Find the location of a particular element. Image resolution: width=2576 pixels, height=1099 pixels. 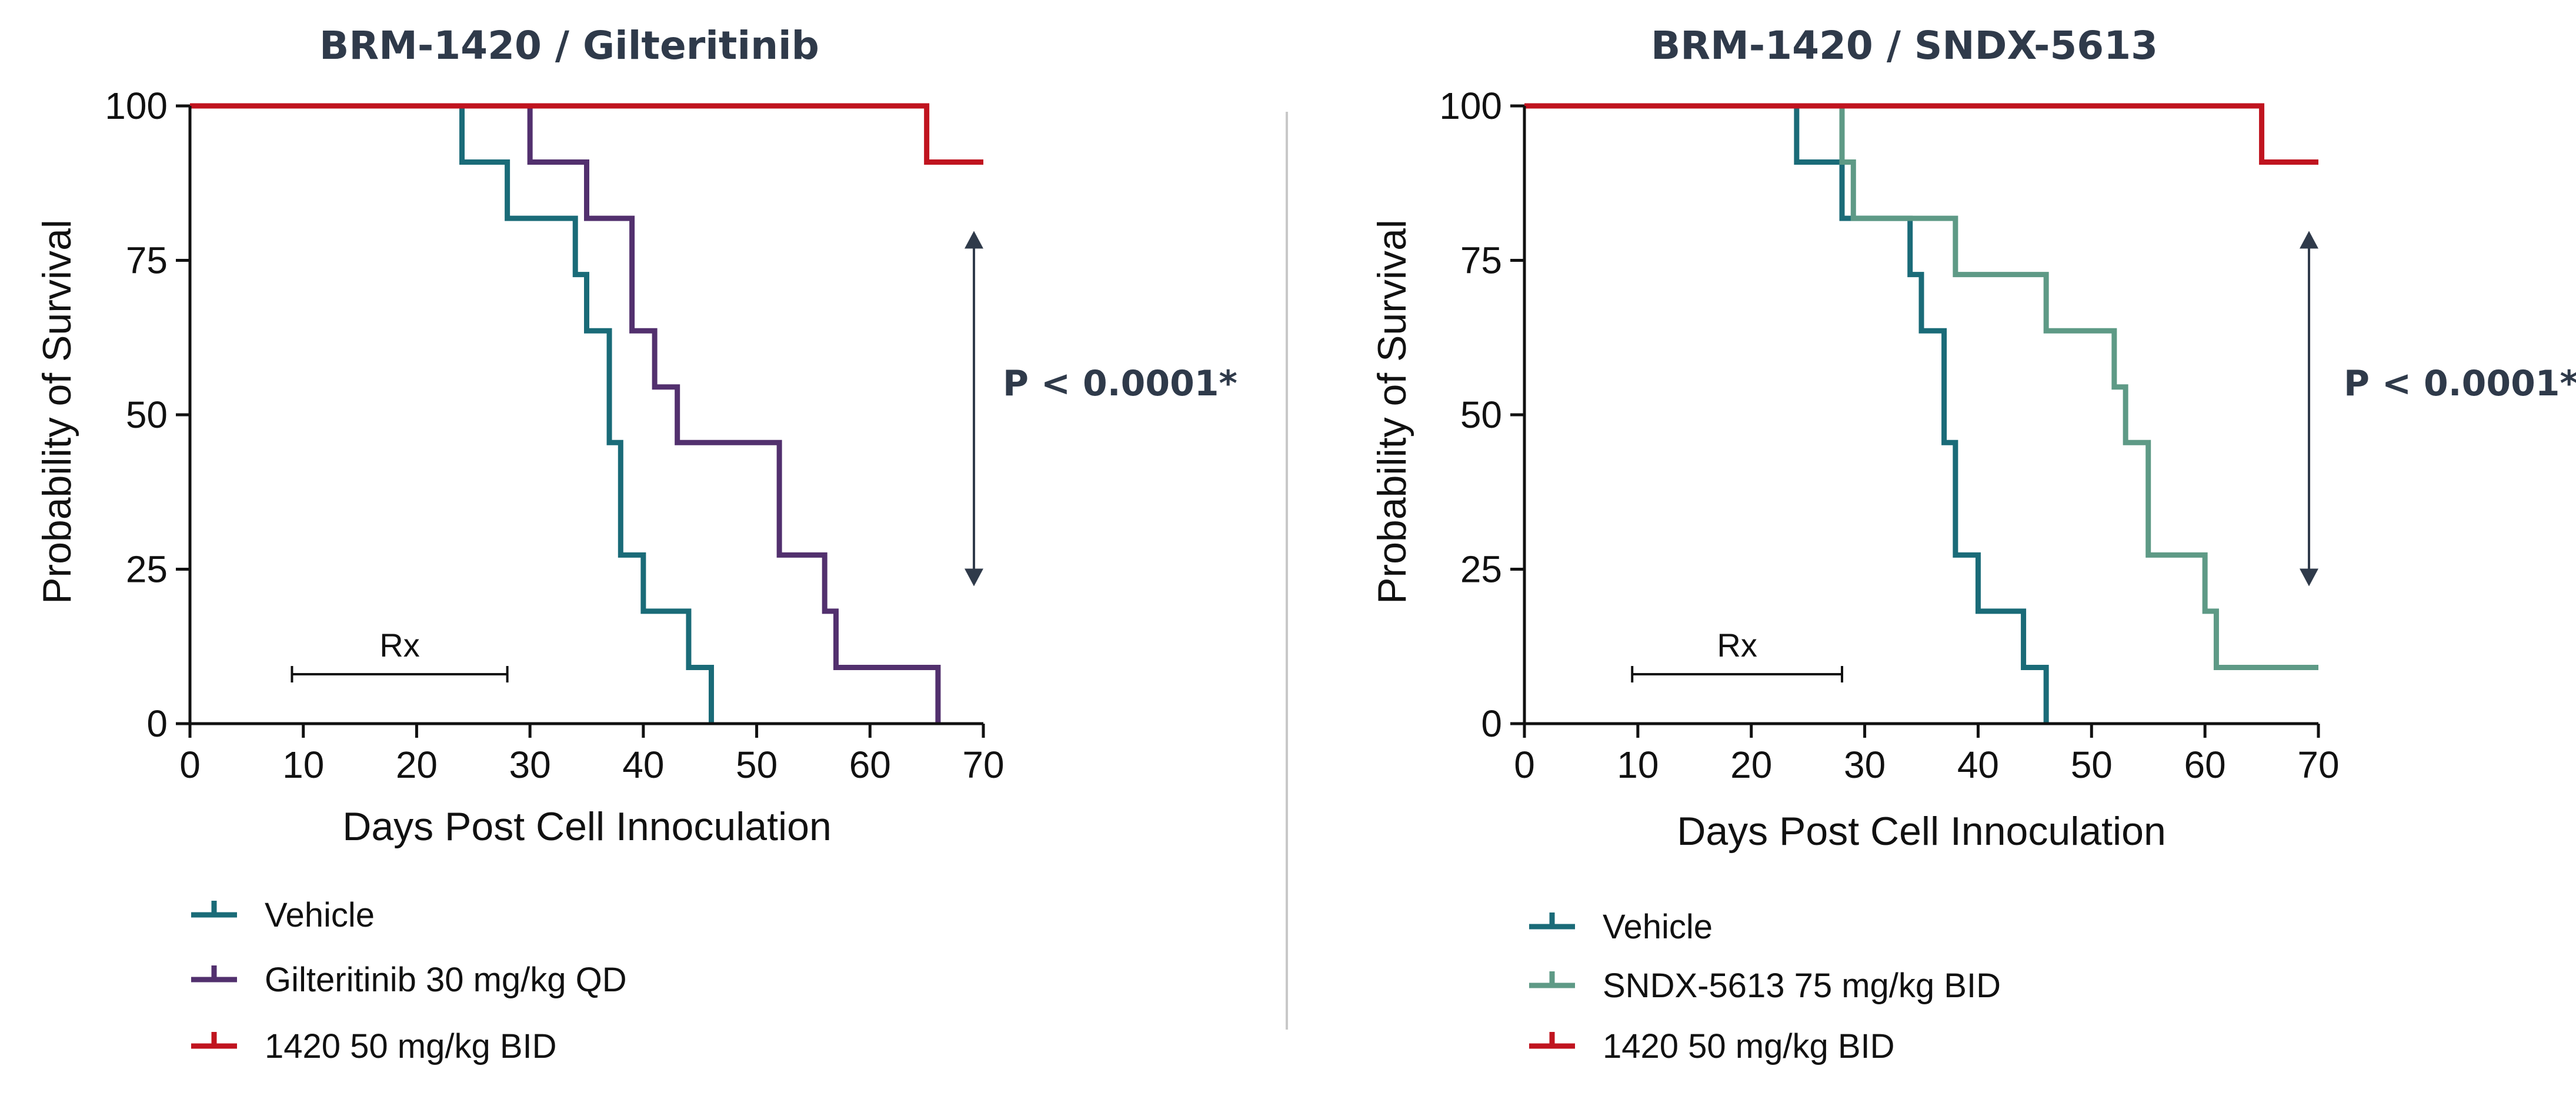

chart-title: BRM-1420 / Gilteritinib is located at coordinates (569, 45).